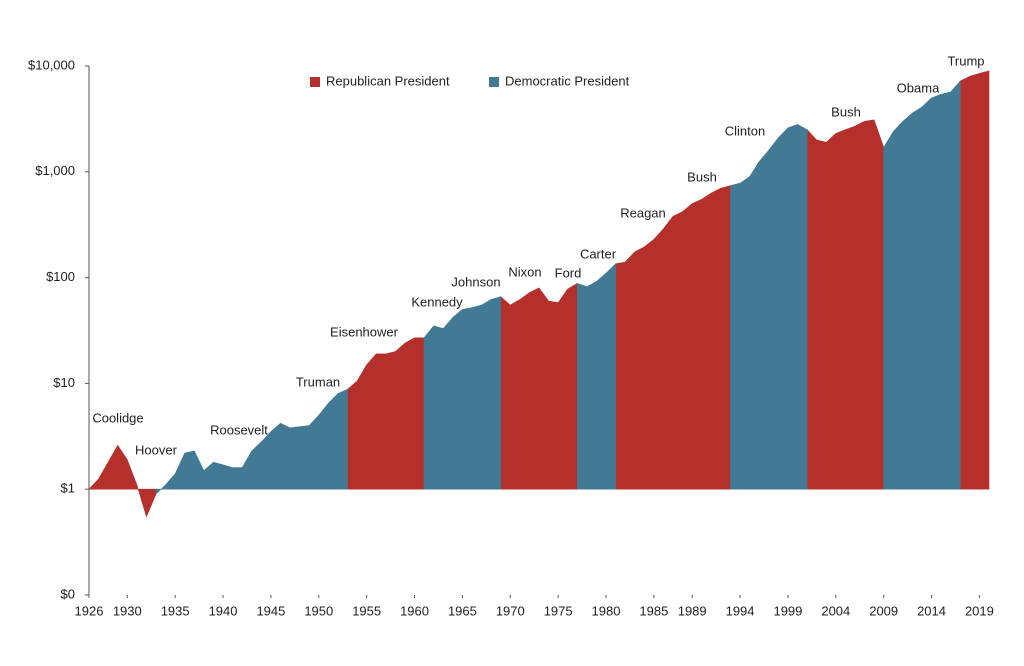 Image resolution: width=1024 pixels, height=666 pixels. What do you see at coordinates (643, 212) in the screenshot?
I see `annotation: Reagan` at bounding box center [643, 212].